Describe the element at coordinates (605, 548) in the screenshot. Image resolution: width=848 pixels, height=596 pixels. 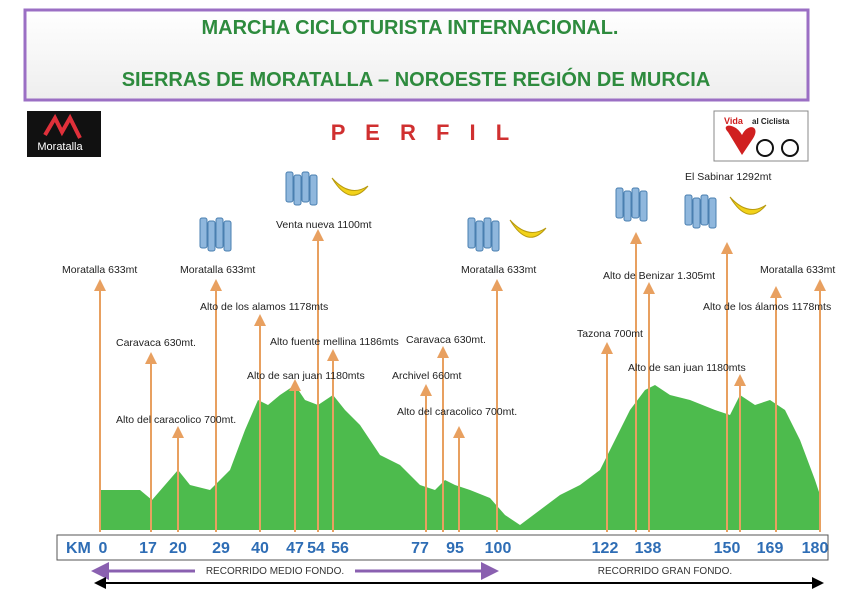
I see `km-label: 122` at that location.